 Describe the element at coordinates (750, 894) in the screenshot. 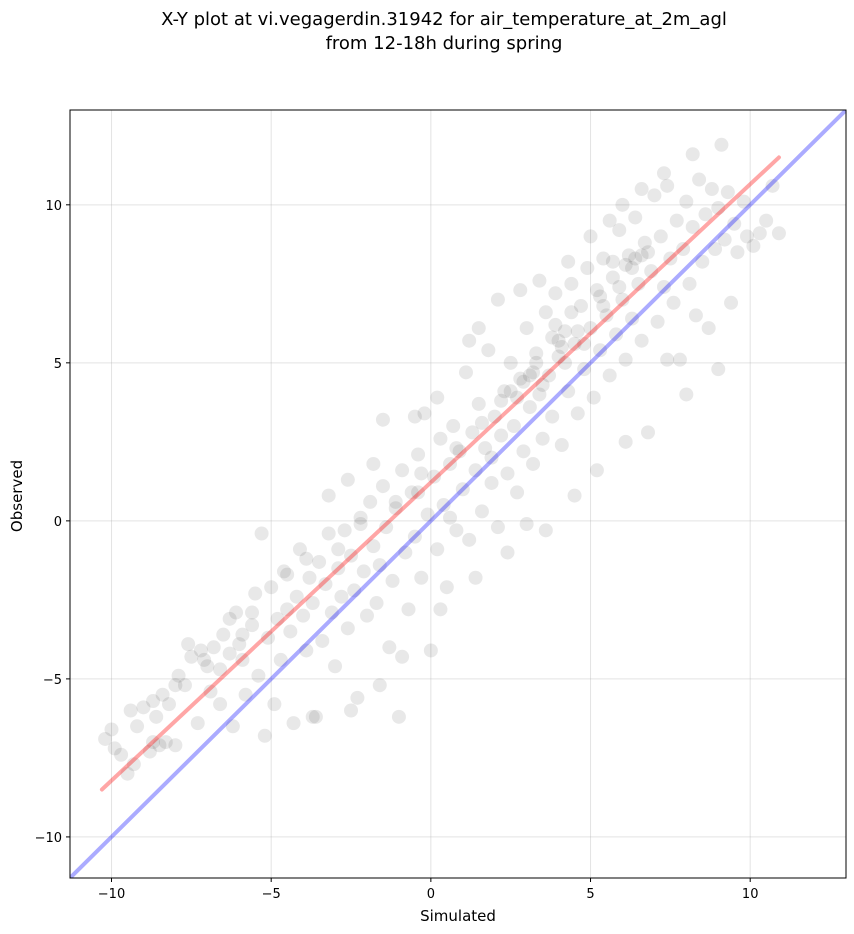

I see `x-tick-label: 10` at that location.